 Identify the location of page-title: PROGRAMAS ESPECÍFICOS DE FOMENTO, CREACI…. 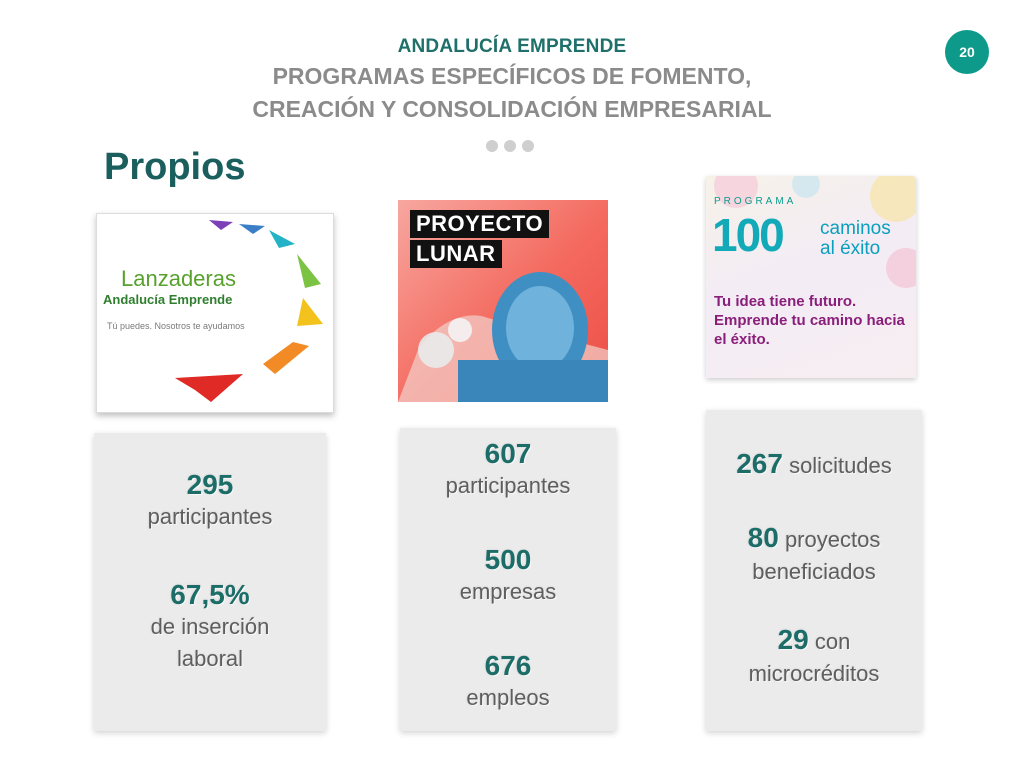
(512, 93).